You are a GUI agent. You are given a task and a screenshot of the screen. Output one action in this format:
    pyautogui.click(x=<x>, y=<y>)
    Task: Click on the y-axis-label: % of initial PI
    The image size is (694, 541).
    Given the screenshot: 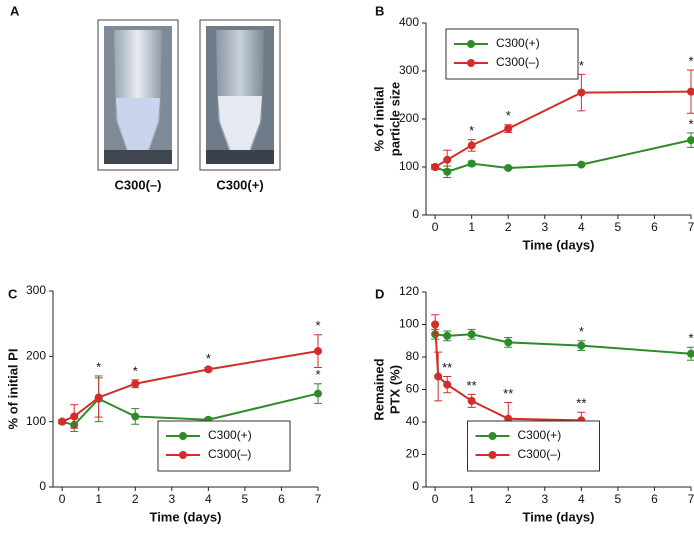 What is the action you would take?
    pyautogui.click(x=12, y=389)
    